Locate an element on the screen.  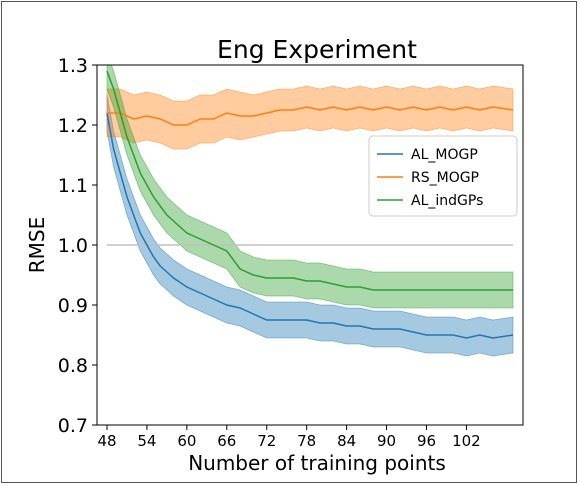
x-tick-label: 72 is located at coordinates (266, 441).